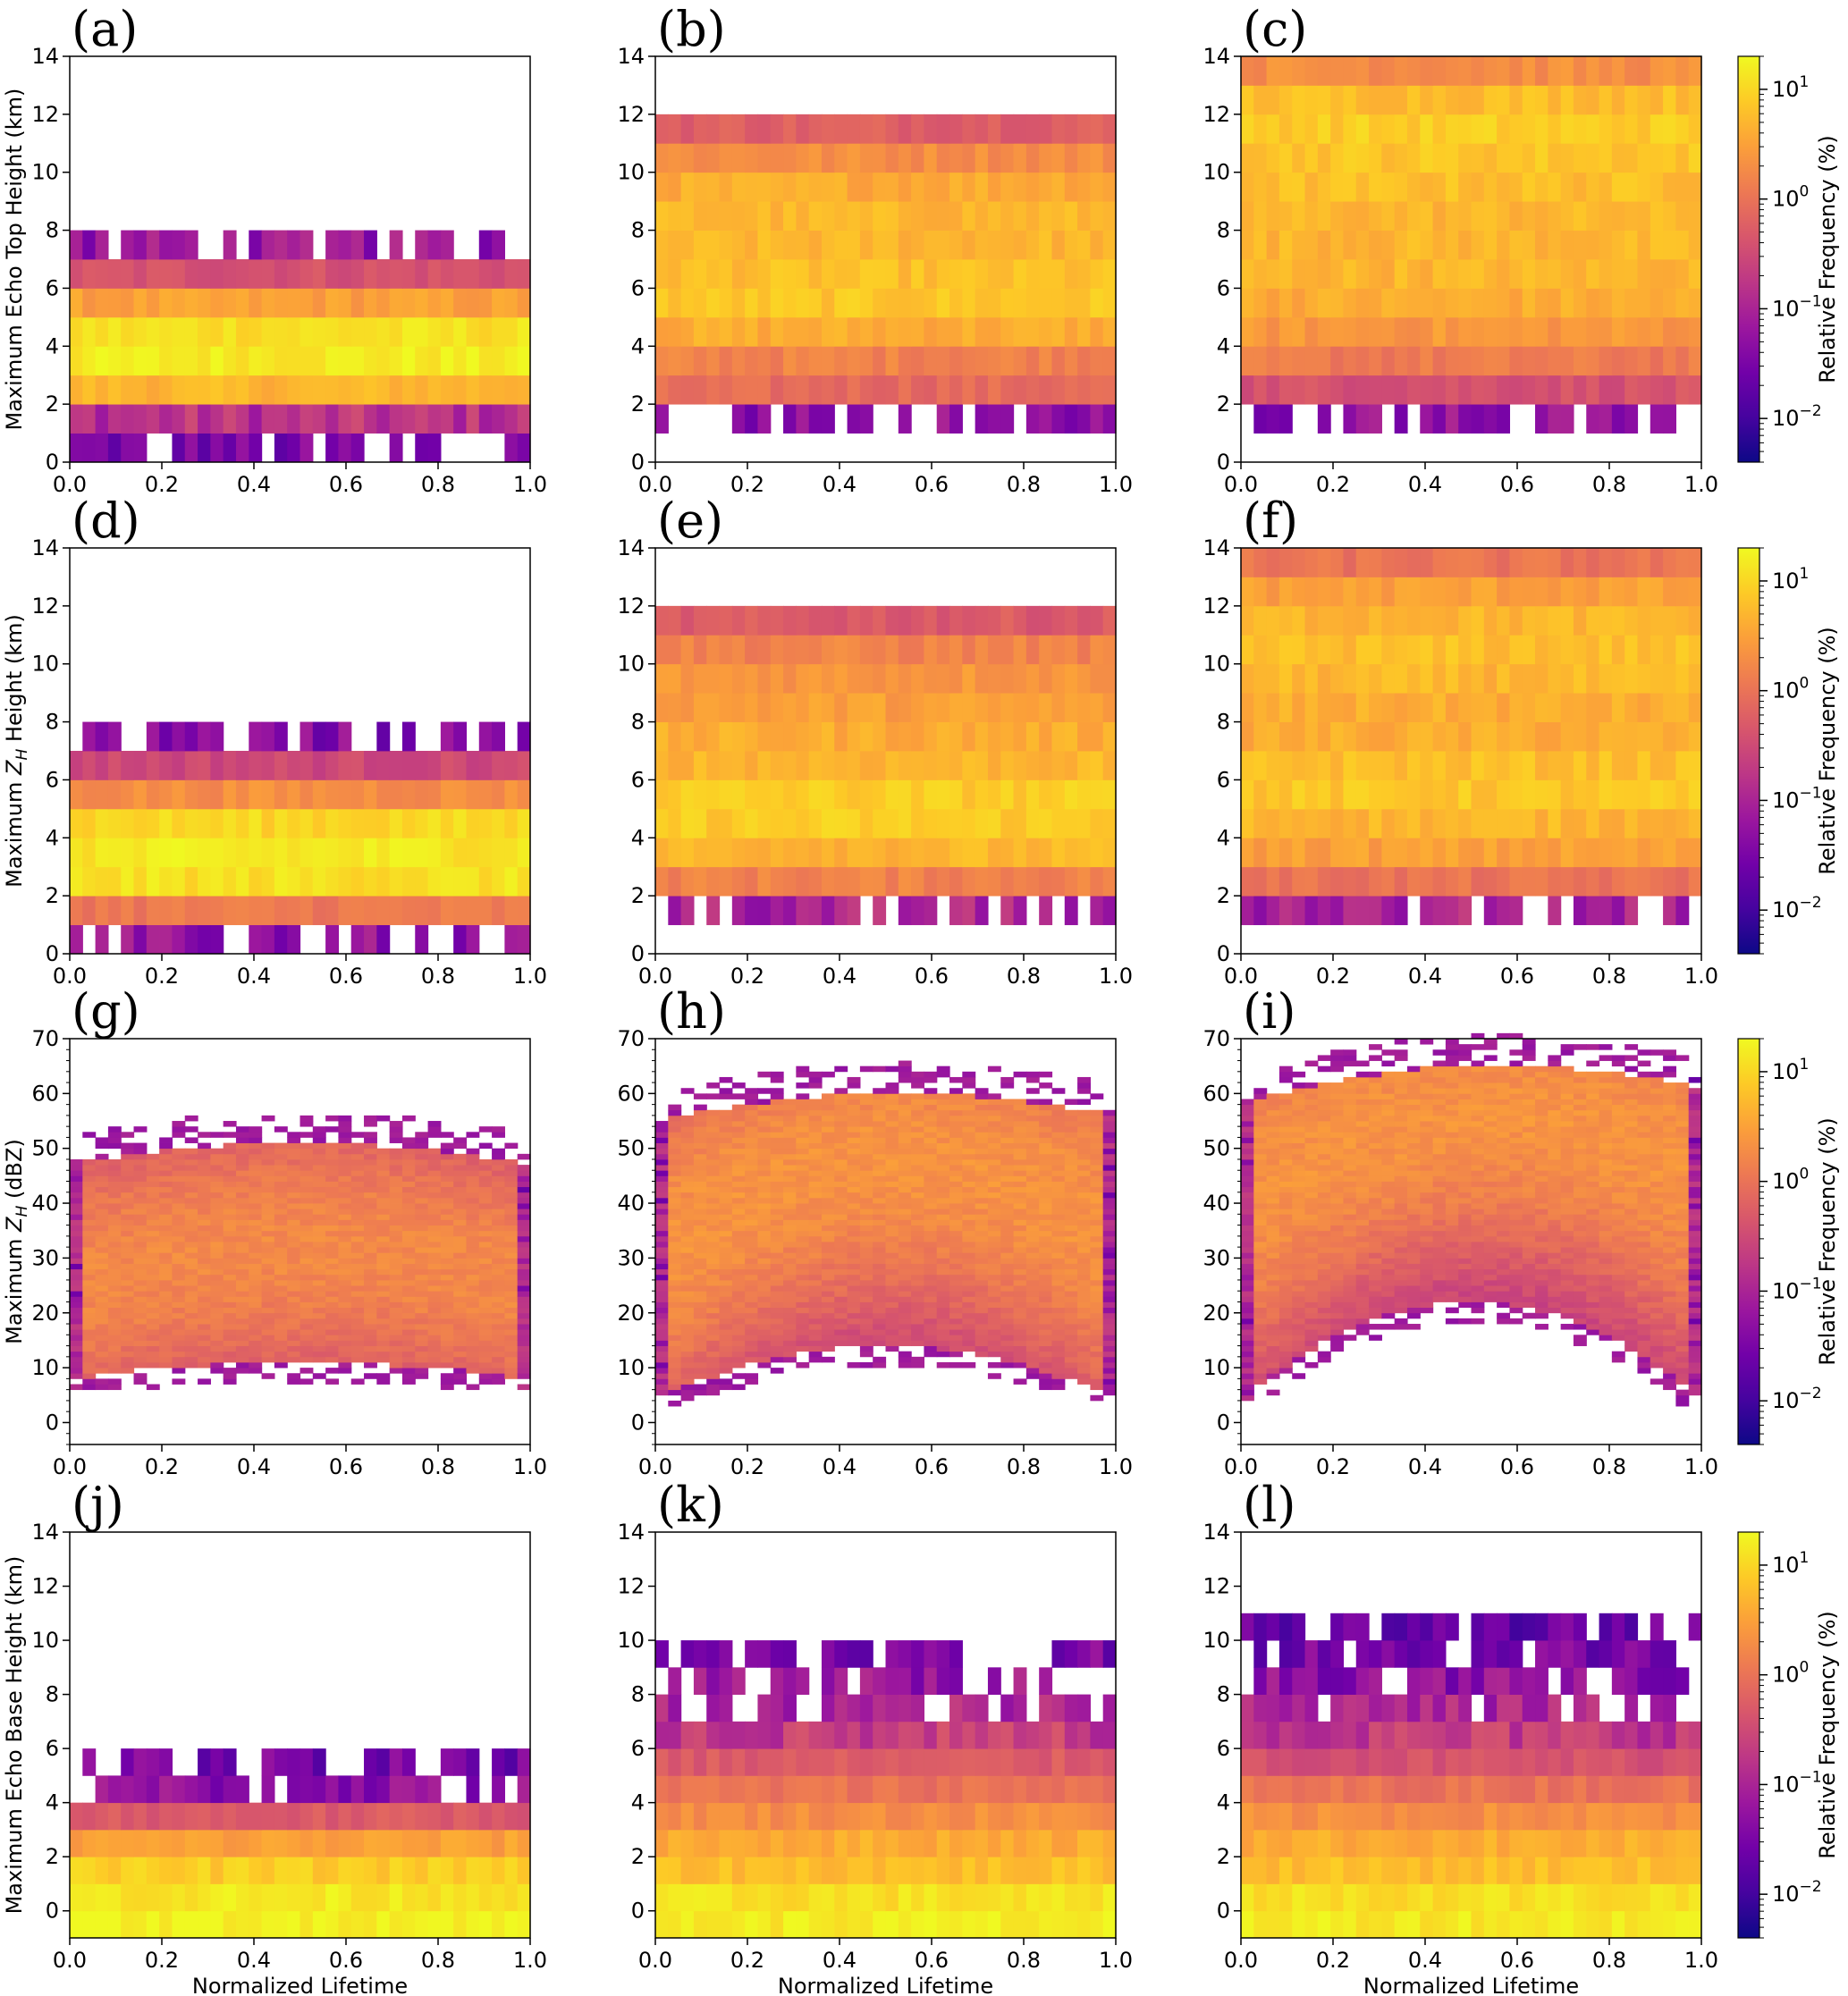  What do you see at coordinates (52, 345) in the screenshot?
I see `y-tick-label: 4` at bounding box center [52, 345].